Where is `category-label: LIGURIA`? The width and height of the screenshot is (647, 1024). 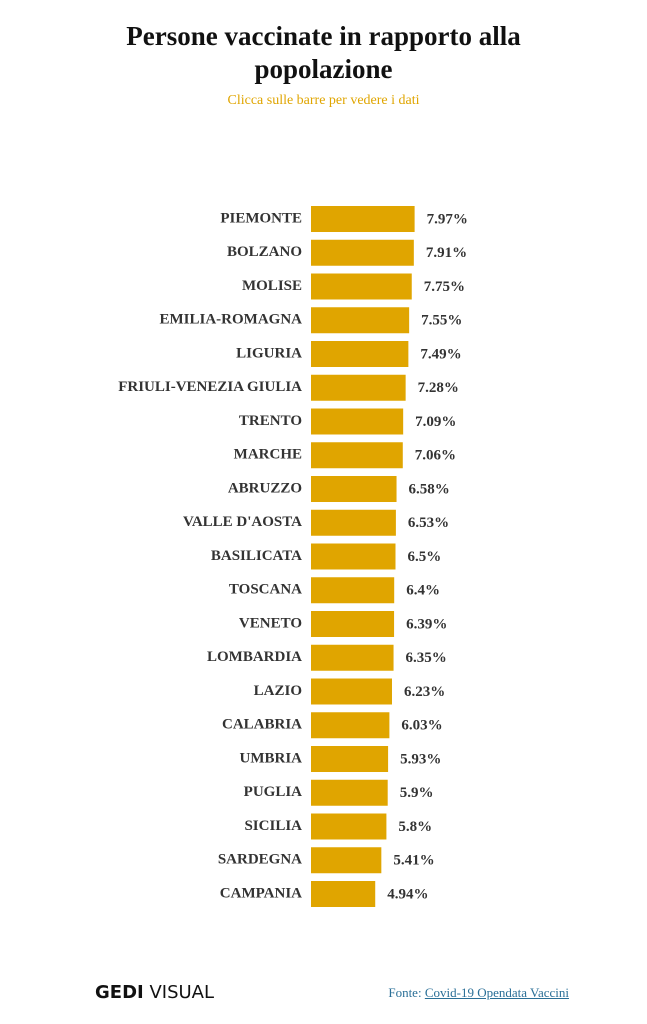
category-label: LIGURIA is located at coordinates (269, 353).